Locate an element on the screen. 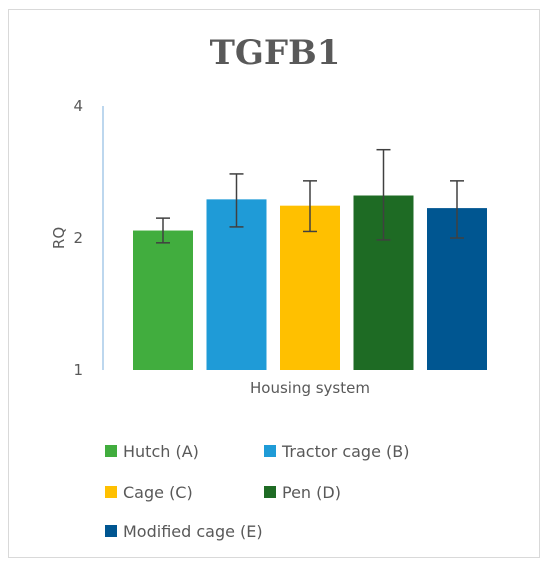 The width and height of the screenshot is (550, 567). legend-item: Pen (D) is located at coordinates (302, 492).